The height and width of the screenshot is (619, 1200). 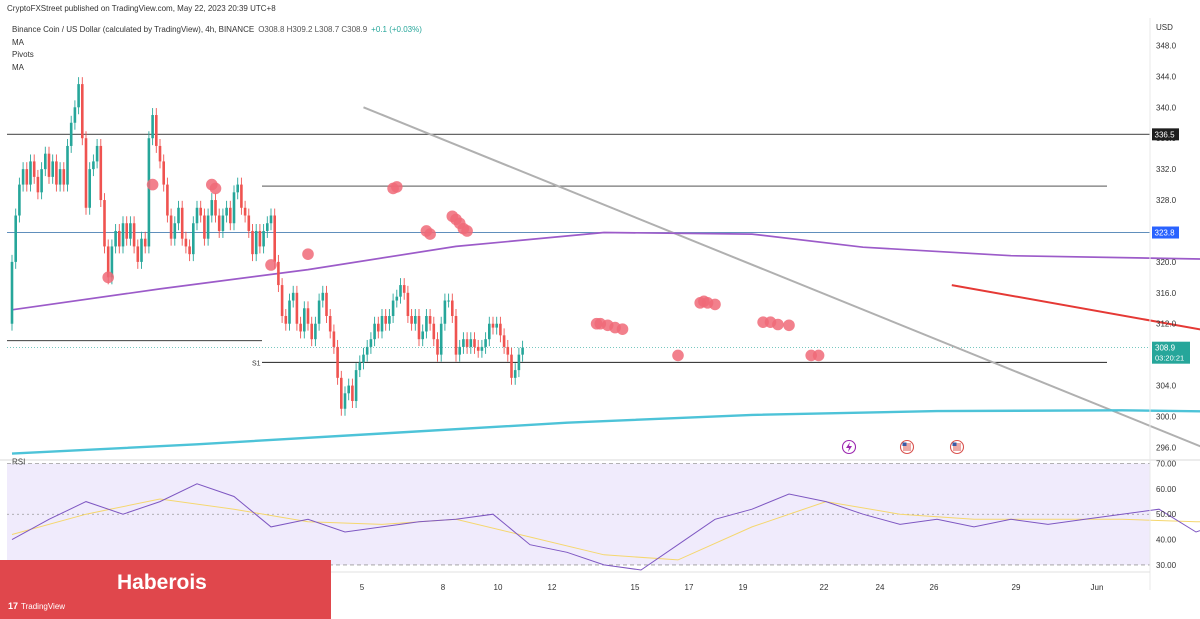 What do you see at coordinates (903, 447) in the screenshot?
I see `event-icons` at bounding box center [903, 447].